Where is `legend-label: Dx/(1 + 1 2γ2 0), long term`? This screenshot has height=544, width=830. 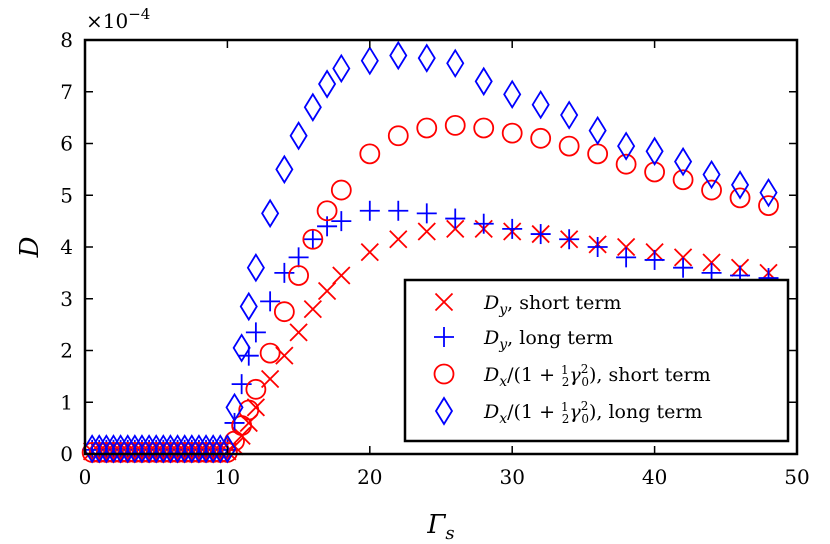
legend-label: Dx/(1 + 1 2γ2 0), long term is located at coordinates (592, 413).